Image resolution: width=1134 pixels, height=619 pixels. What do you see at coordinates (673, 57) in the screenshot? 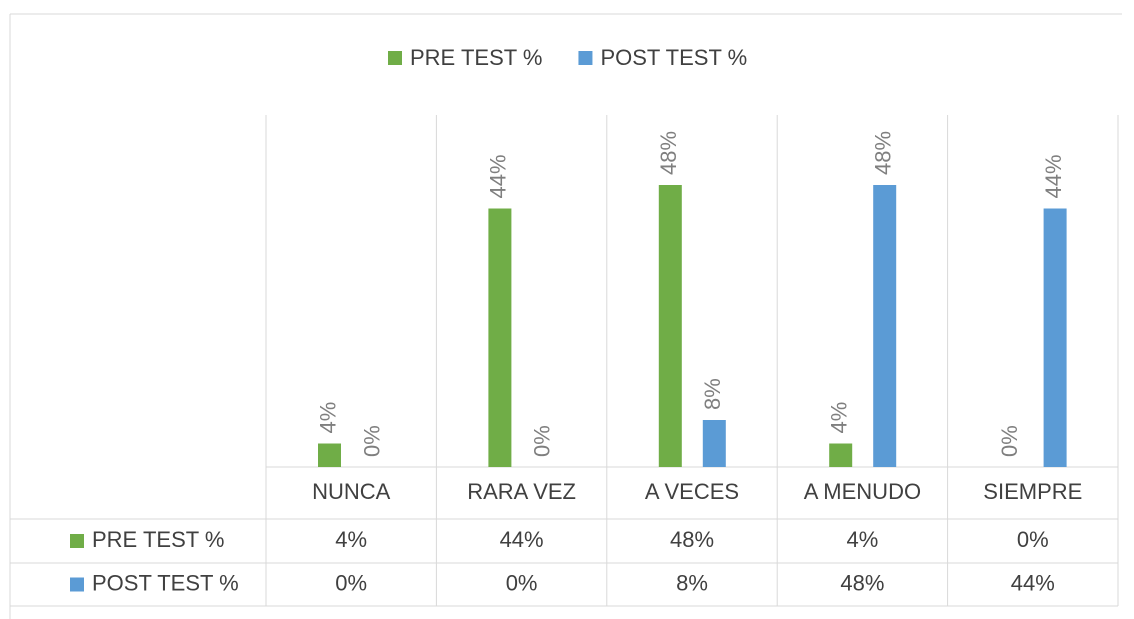
I see `legend-label: POST TEST %` at bounding box center [673, 57].